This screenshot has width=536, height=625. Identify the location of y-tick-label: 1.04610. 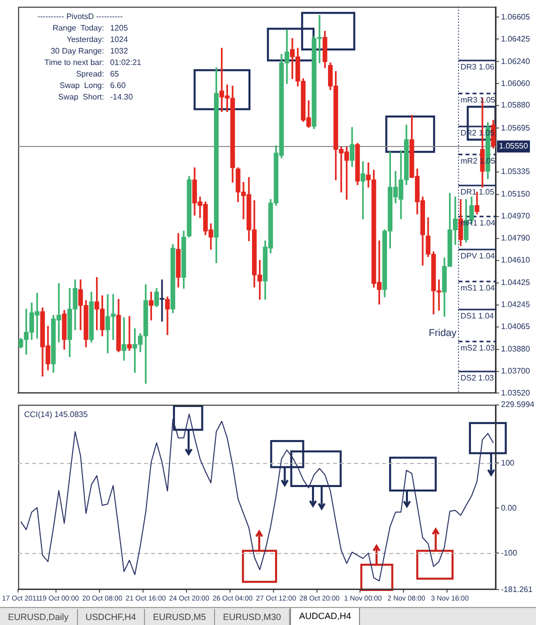
(515, 260).